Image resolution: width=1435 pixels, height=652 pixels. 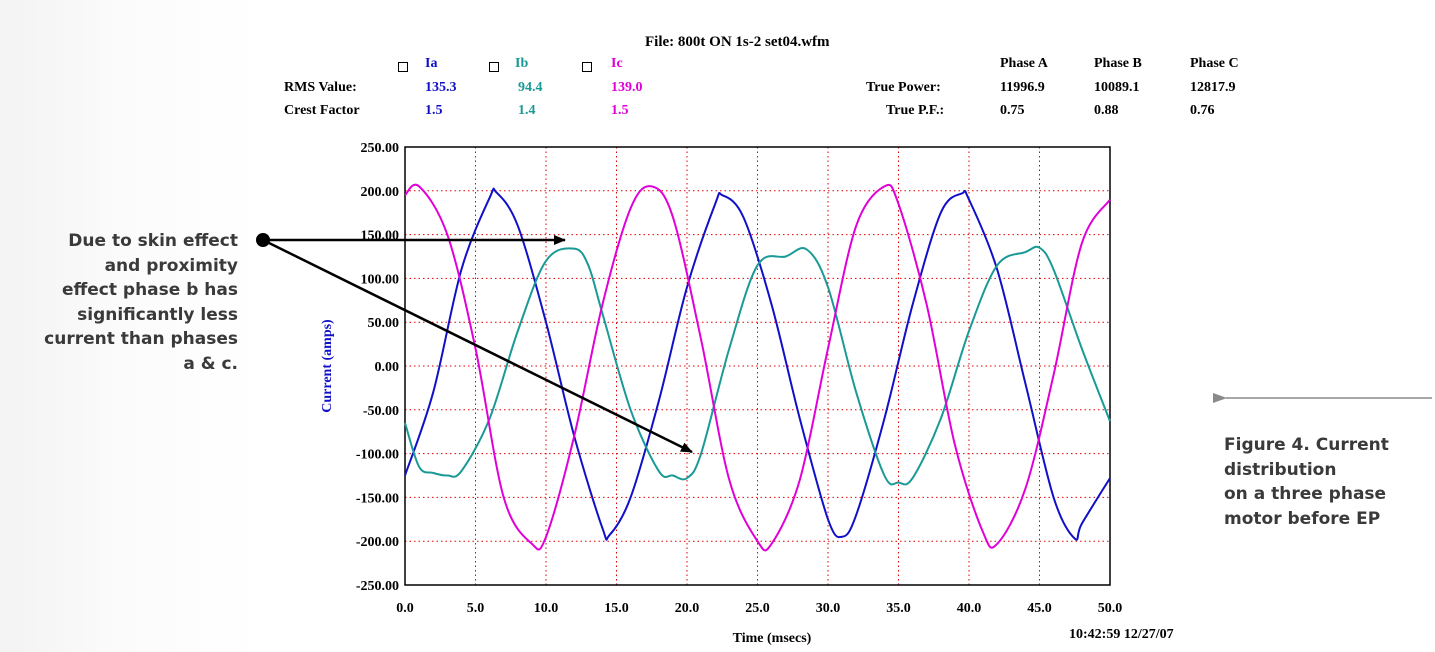 I want to click on annotation-line: effect phase b has, so click(x=149, y=290).